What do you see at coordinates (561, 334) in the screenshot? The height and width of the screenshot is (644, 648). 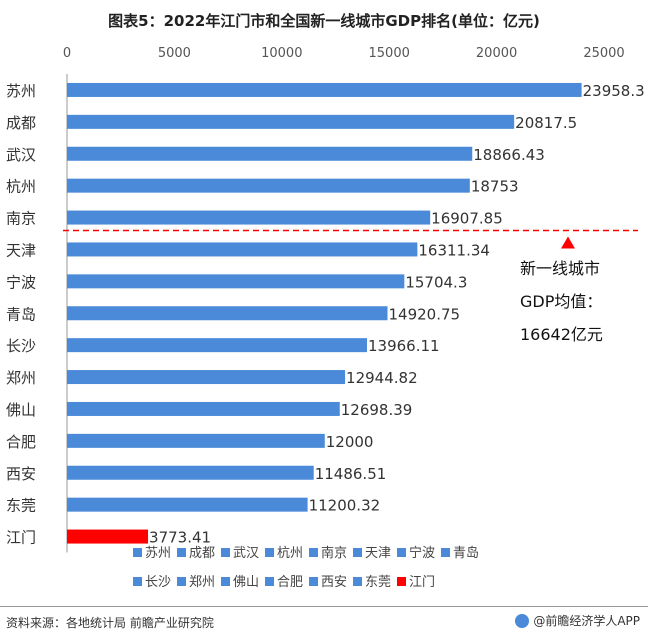 I see `annotation-line-3: 16642亿元` at bounding box center [561, 334].